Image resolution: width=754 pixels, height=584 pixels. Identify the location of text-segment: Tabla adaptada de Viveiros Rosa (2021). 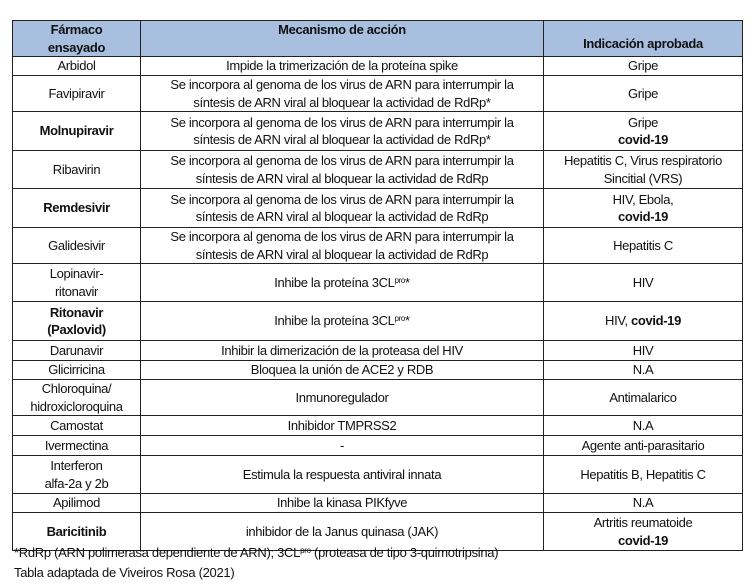
(124, 572).